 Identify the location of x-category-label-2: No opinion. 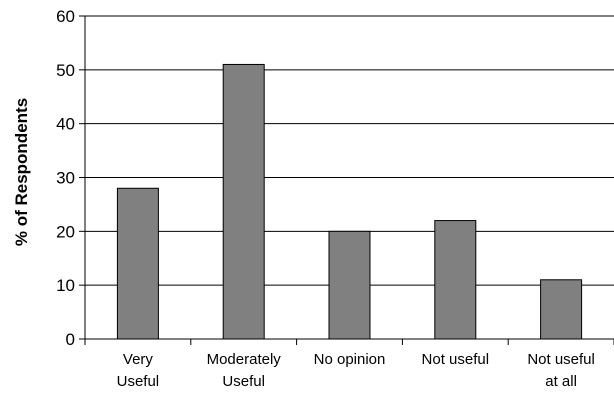
(350, 359).